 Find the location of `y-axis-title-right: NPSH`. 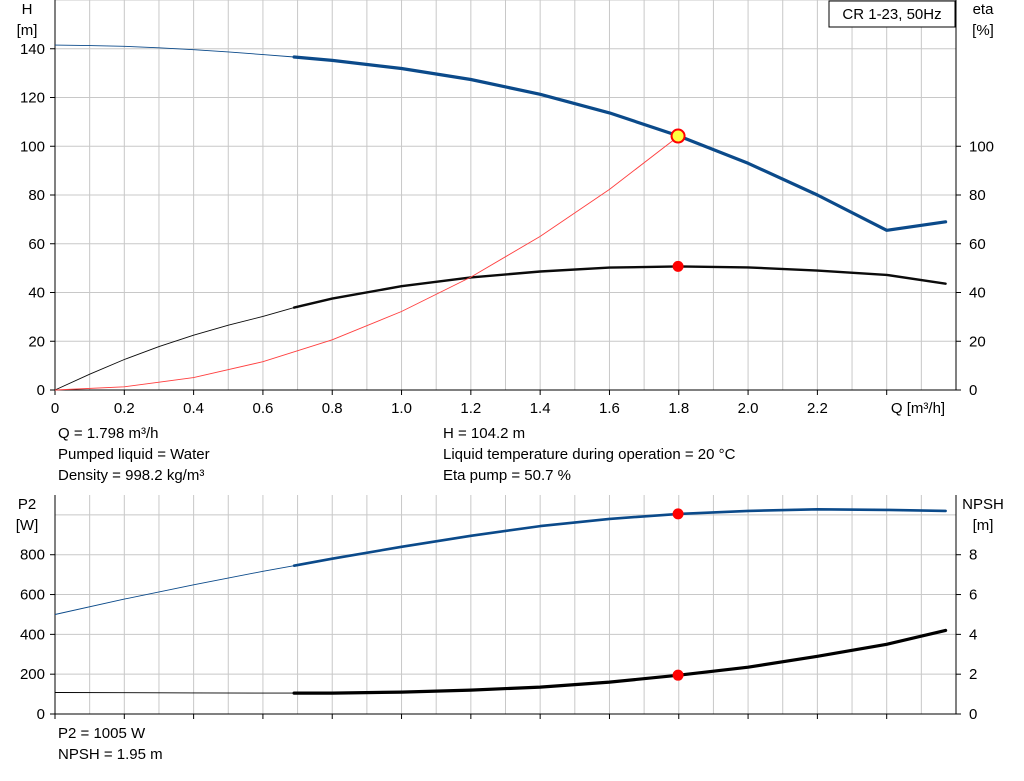

y-axis-title-right: NPSH is located at coordinates (983, 504).